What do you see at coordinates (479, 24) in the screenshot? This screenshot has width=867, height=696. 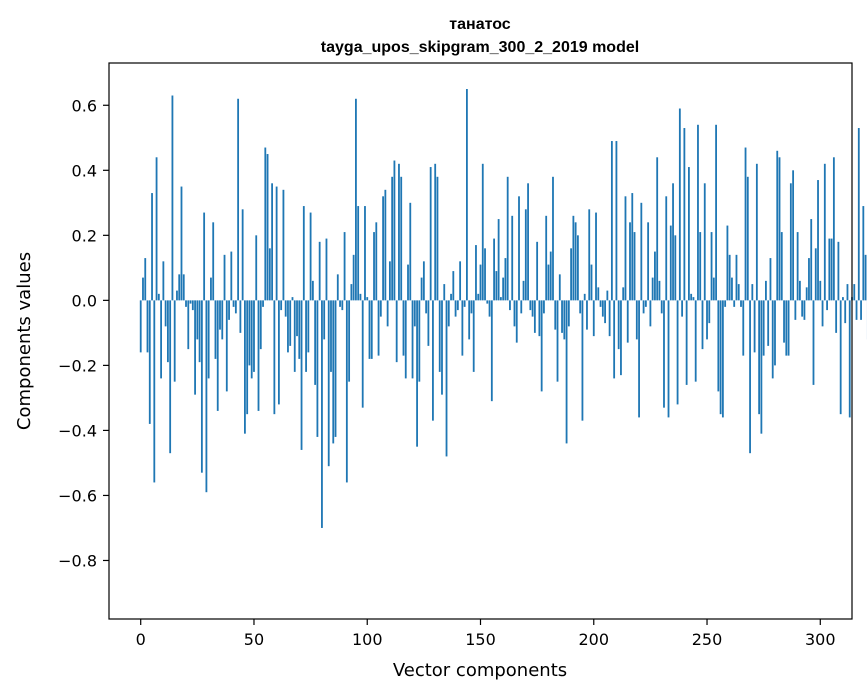 I see `chart-title: танатос` at bounding box center [479, 24].